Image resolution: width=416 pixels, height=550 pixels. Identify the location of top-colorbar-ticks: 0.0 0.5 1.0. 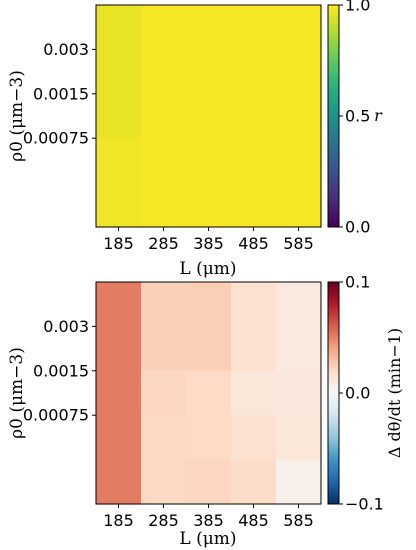
(354, 118).